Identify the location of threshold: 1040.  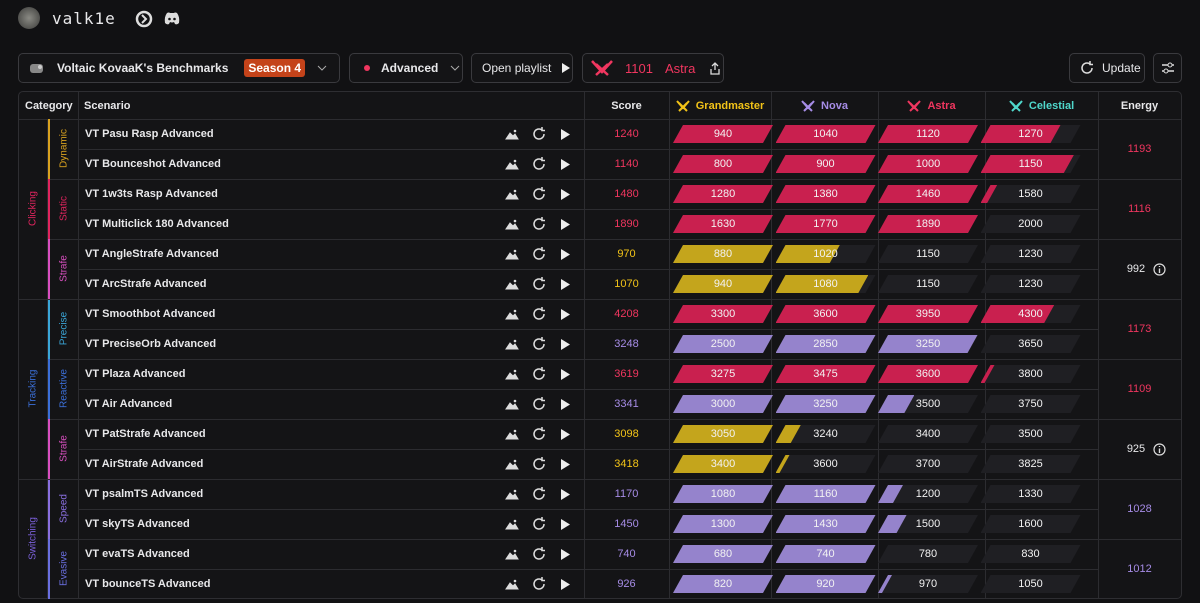
(825, 134).